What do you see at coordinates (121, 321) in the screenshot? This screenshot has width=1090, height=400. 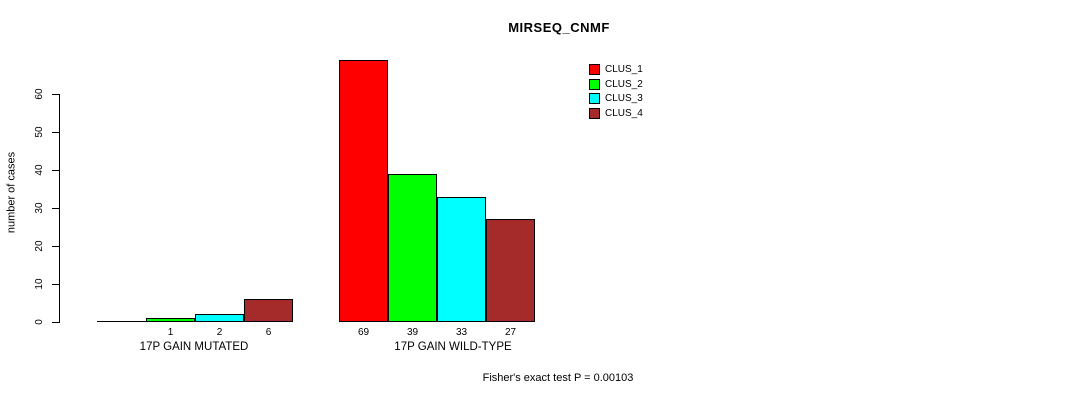 I see `bar-clus_1-17p-gain-mutated` at bounding box center [121, 321].